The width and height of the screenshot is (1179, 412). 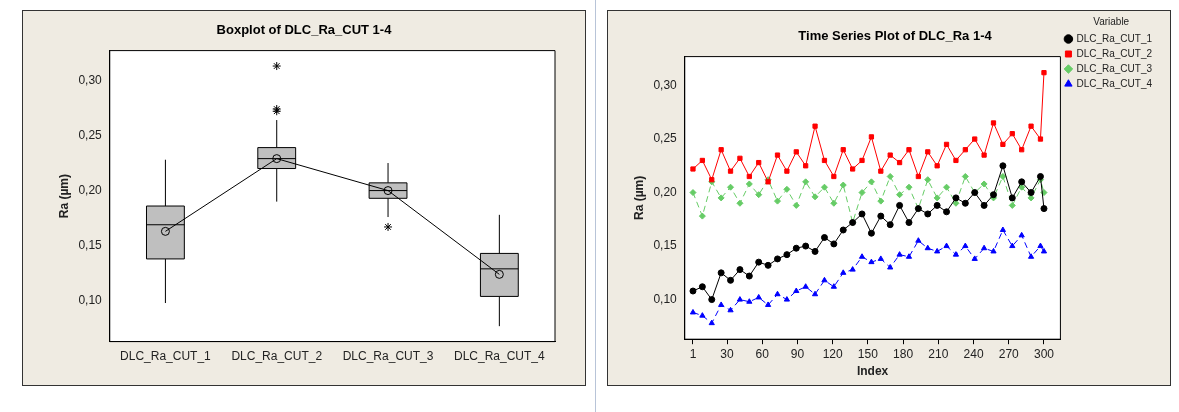 What do you see at coordinates (903, 353) in the screenshot?
I see `x-tick-label: 180` at bounding box center [903, 353].